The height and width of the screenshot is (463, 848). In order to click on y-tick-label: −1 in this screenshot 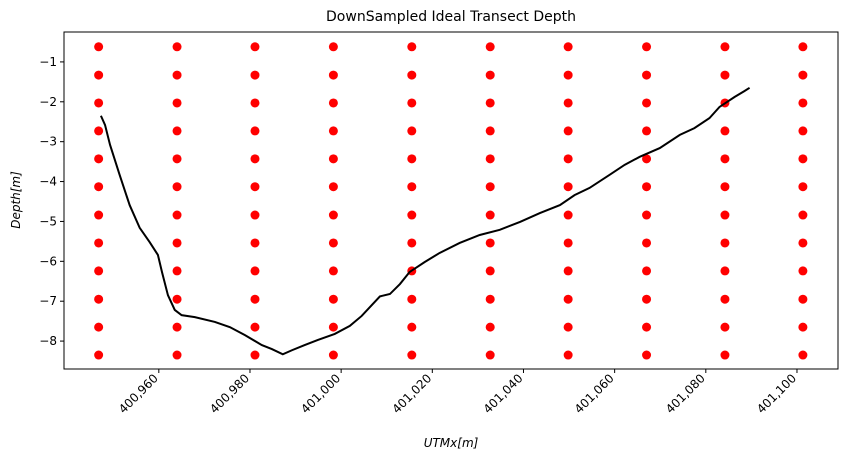, I will do `click(48, 62)`.